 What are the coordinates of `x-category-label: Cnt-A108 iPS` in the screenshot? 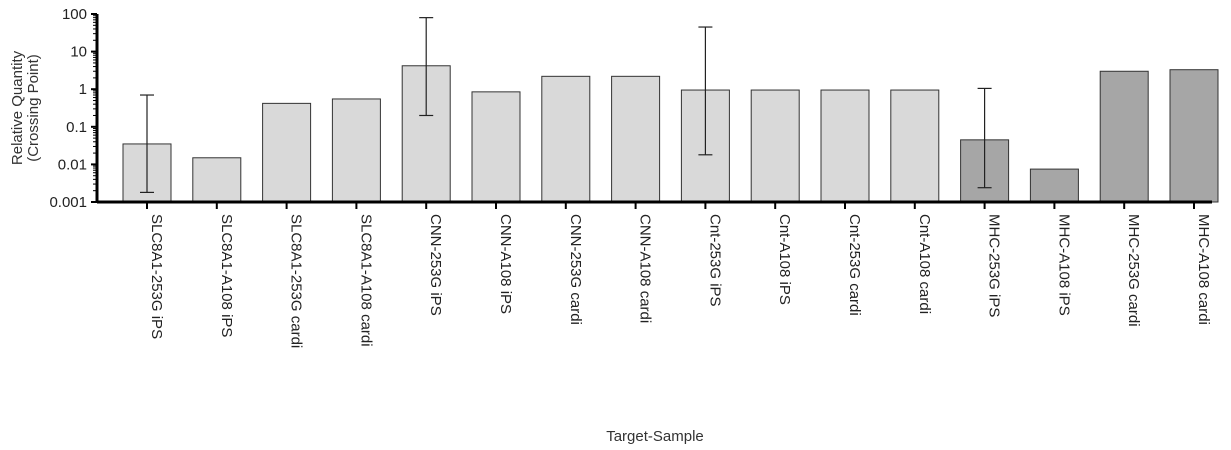 It's located at (784, 259).